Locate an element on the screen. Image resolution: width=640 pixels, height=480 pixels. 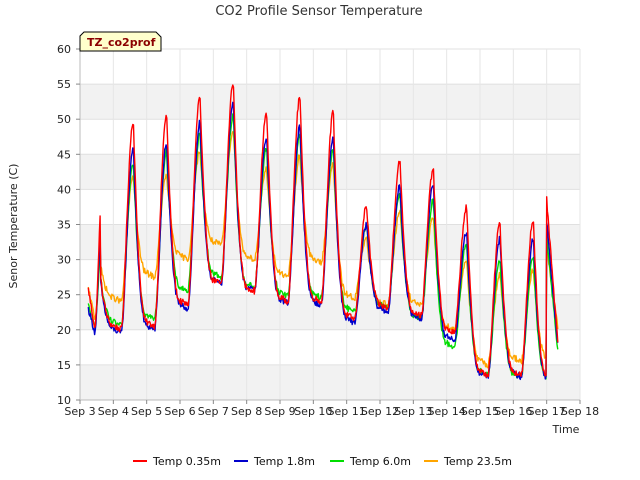
x-tick-label: Sep 13 is located at coordinates (413, 411).